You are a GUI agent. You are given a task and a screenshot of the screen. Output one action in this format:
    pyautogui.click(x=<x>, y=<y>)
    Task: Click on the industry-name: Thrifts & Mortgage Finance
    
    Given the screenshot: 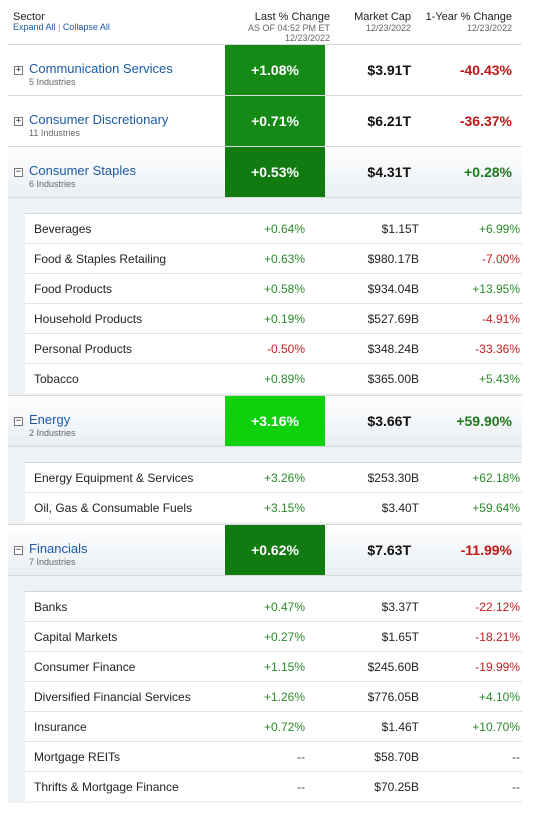 What is the action you would take?
    pyautogui.click(x=106, y=787)
    